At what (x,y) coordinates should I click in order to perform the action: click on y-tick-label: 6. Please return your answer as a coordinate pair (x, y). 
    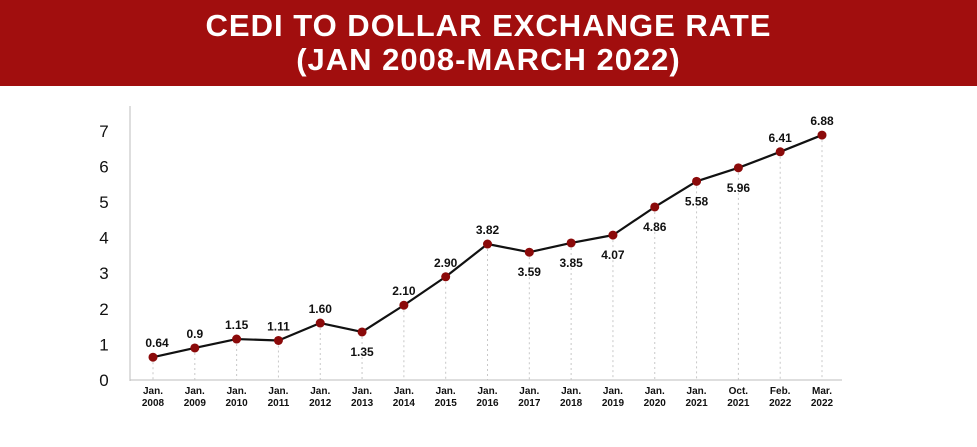
    Looking at the image, I should click on (103, 166).